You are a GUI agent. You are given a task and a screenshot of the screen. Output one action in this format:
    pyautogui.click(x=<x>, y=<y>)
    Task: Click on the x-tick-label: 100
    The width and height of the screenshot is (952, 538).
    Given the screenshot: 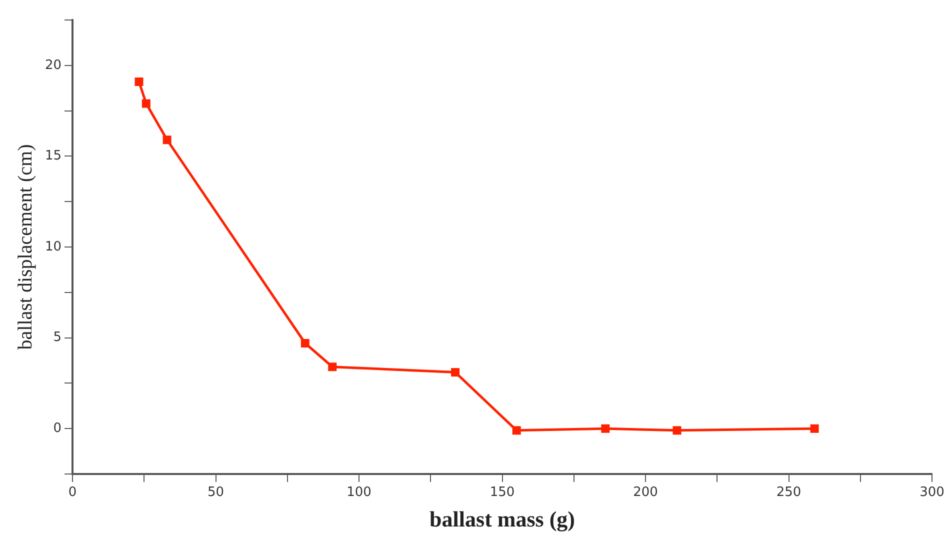 What is the action you would take?
    pyautogui.click(x=359, y=492)
    